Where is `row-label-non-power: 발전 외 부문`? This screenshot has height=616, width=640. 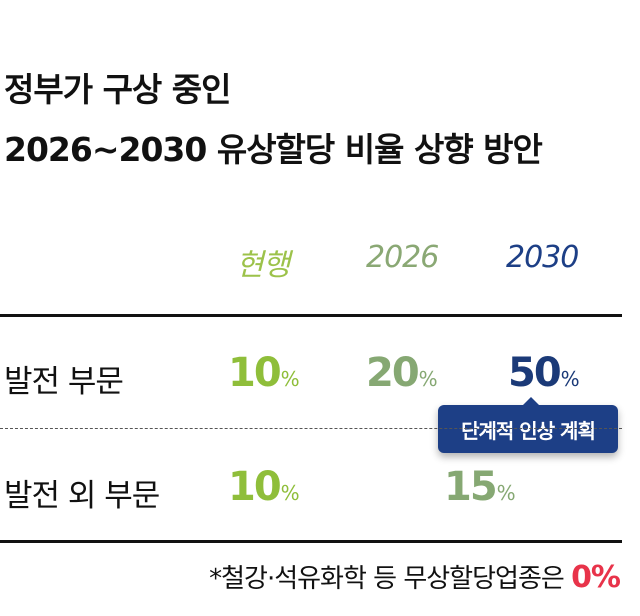
row-label-non-power: 발전 외 부문 is located at coordinates (82, 496).